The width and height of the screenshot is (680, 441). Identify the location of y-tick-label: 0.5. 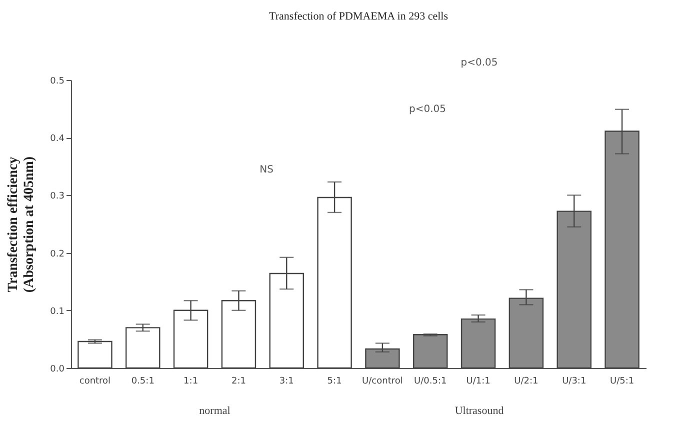
(57, 81).